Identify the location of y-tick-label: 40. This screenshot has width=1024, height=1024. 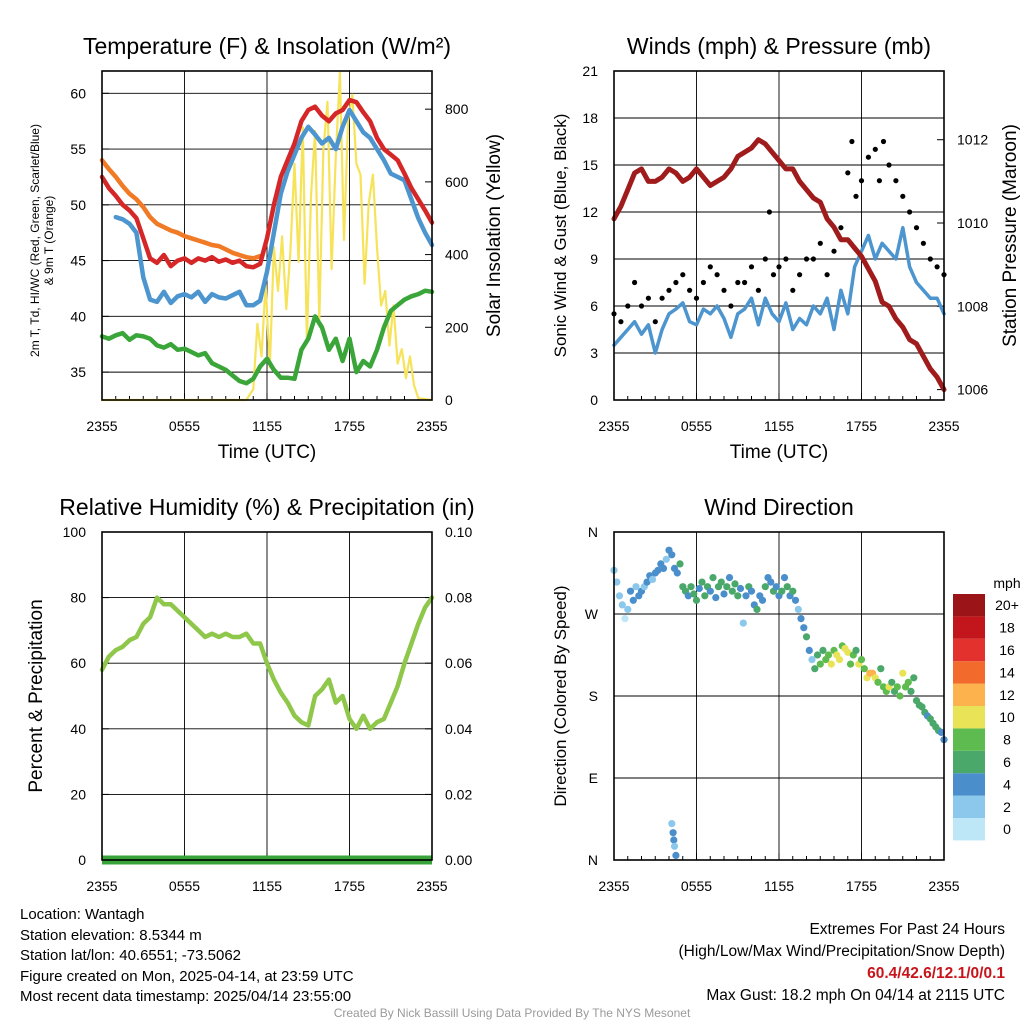
(78, 729).